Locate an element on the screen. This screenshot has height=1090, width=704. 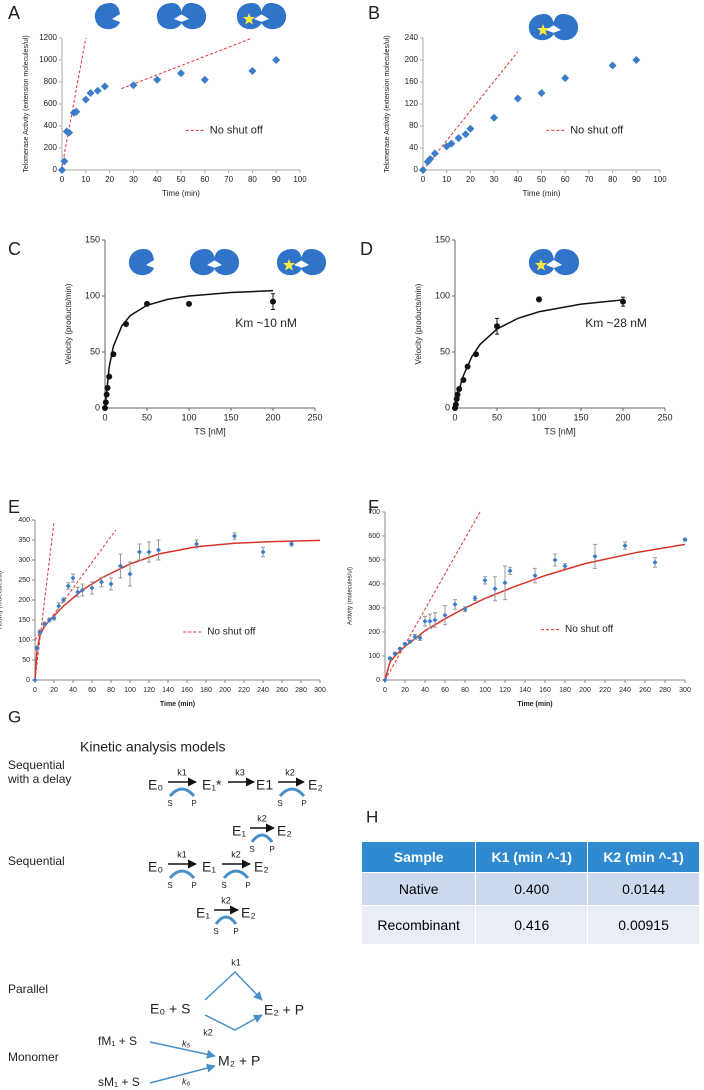
x-tick-label: 200 is located at coordinates (622, 417).